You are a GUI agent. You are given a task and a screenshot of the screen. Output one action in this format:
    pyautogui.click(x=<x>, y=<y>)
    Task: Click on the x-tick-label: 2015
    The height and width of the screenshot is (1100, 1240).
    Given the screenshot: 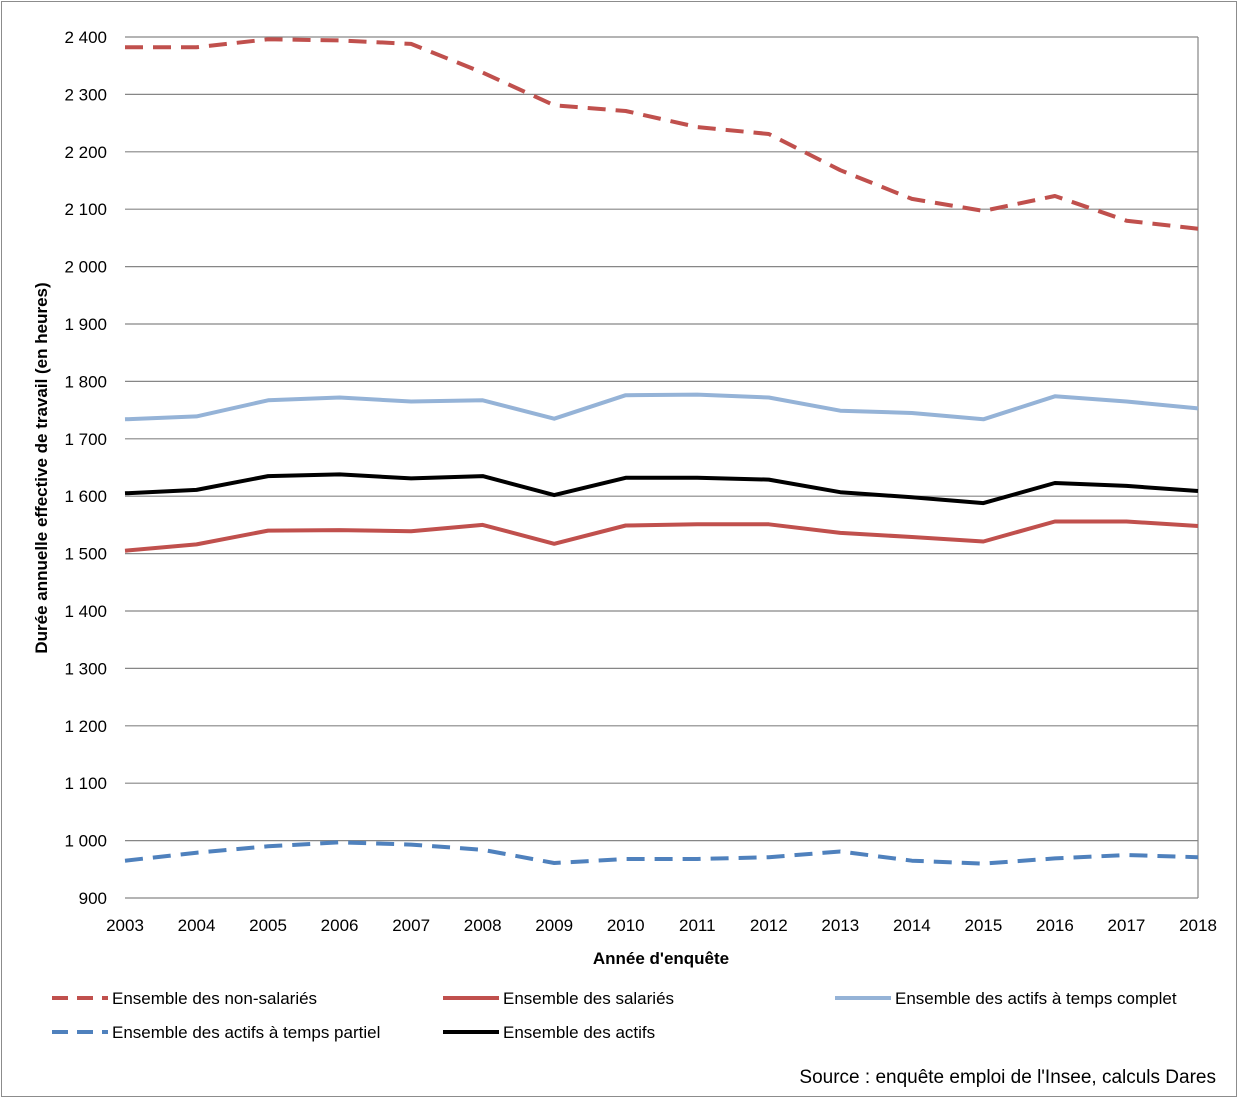 What is the action you would take?
    pyautogui.click(x=983, y=925)
    